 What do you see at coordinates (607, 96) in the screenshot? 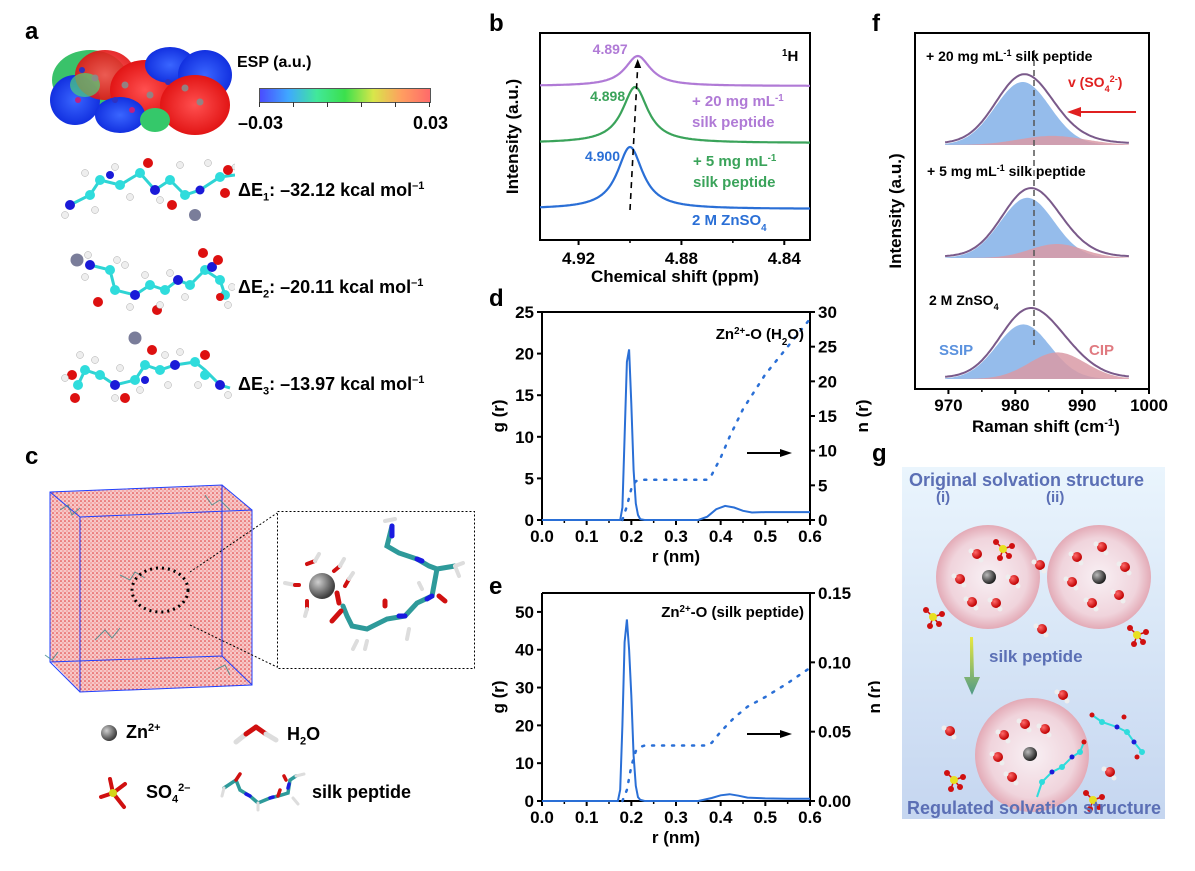
I see `peak-value-label: 4.898` at bounding box center [607, 96].